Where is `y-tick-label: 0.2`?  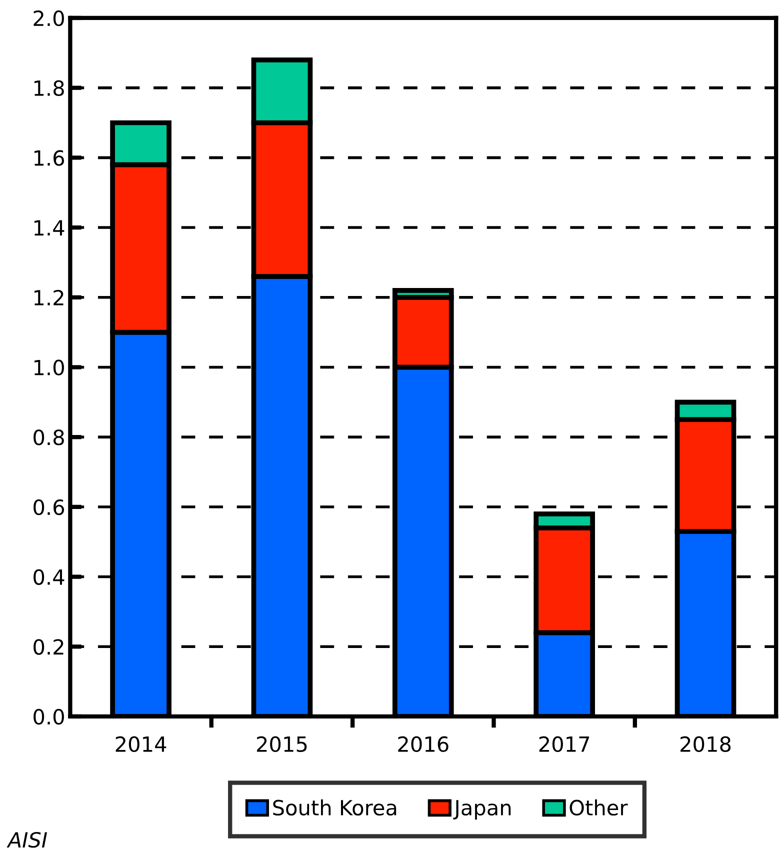
y-tick-label: 0.2 is located at coordinates (49, 647).